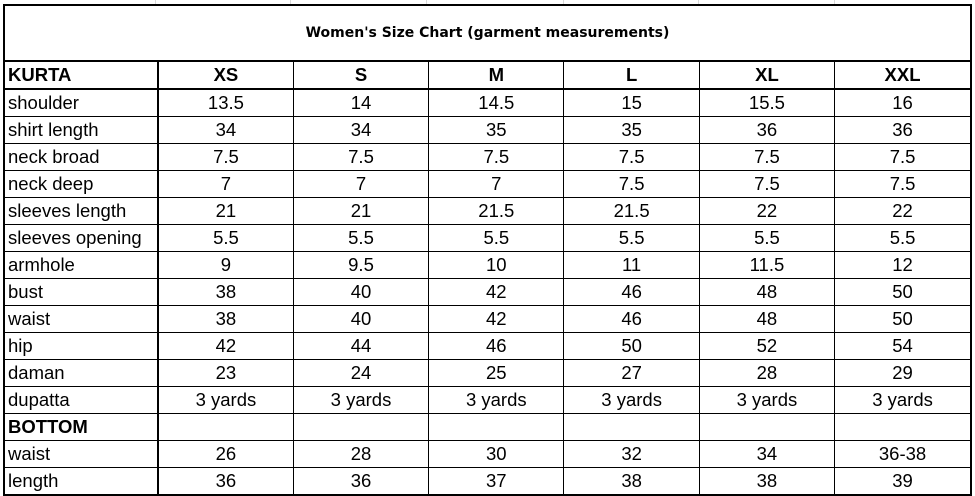 The width and height of the screenshot is (975, 496). Describe the element at coordinates (82, 103) in the screenshot. I see `row-label: shoulder` at that location.